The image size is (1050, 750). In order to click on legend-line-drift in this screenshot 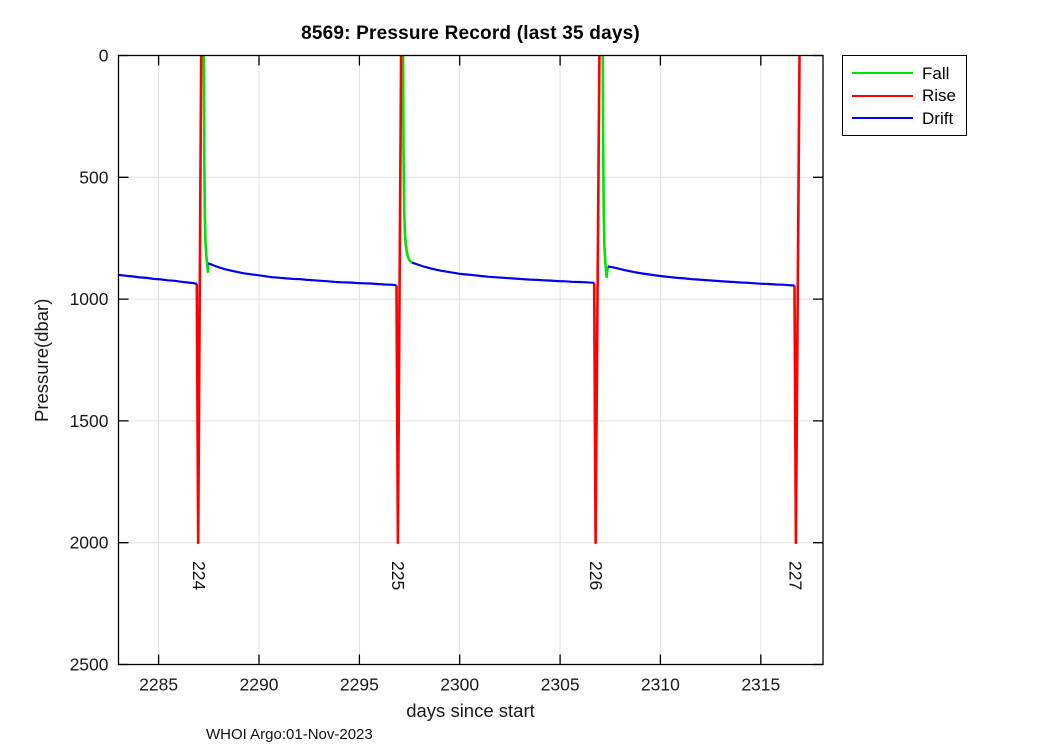, I will do `click(882, 118)`.